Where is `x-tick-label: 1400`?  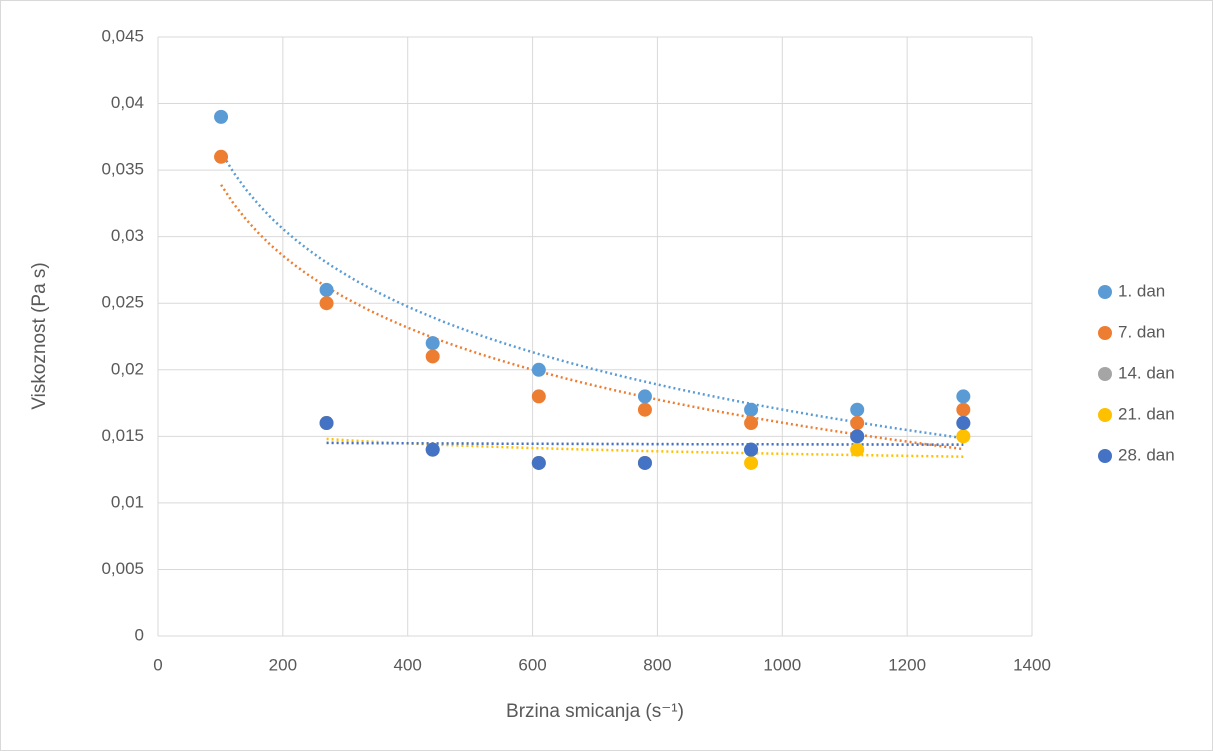 x-tick-label: 1400 is located at coordinates (1032, 664).